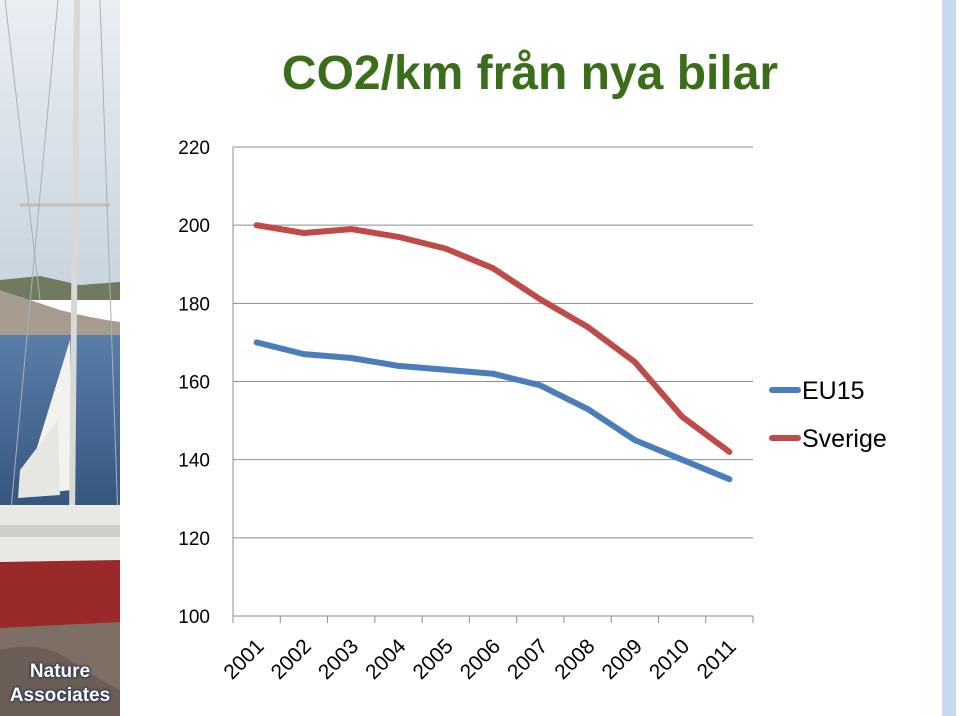  I want to click on legend-label-eu15: EU15, so click(833, 391).